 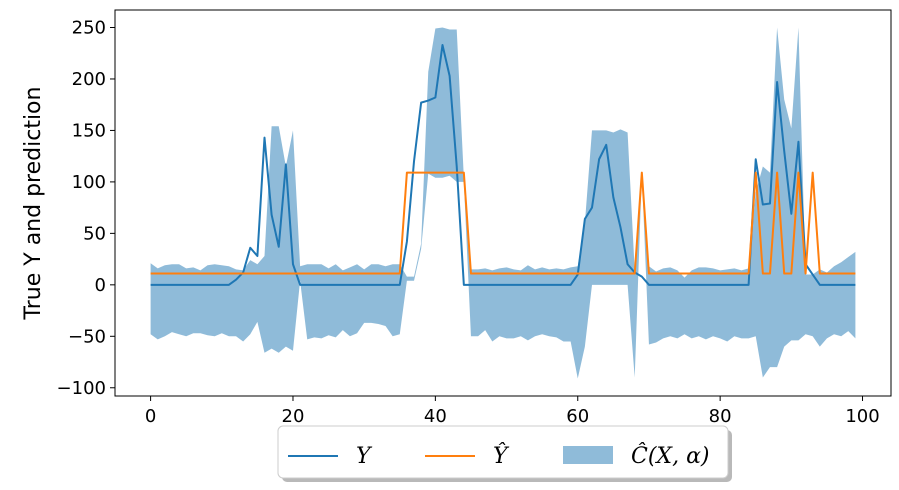 What do you see at coordinates (512, 411) in the screenshot?
I see `x-axis: 0 20 40 60 80 100` at bounding box center [512, 411].